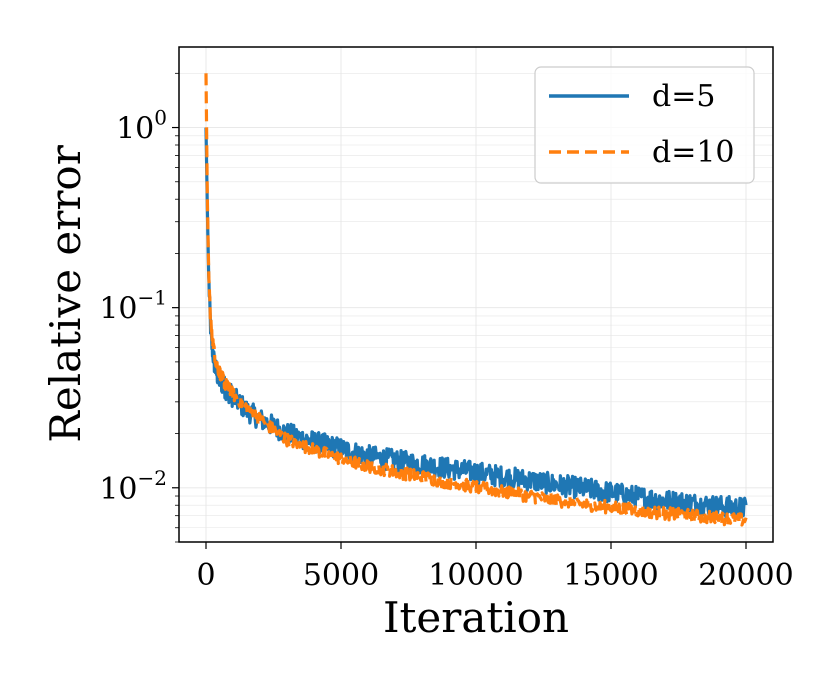 The width and height of the screenshot is (830, 692). Describe the element at coordinates (610, 575) in the screenshot. I see `x-tick-label: 15000` at that location.